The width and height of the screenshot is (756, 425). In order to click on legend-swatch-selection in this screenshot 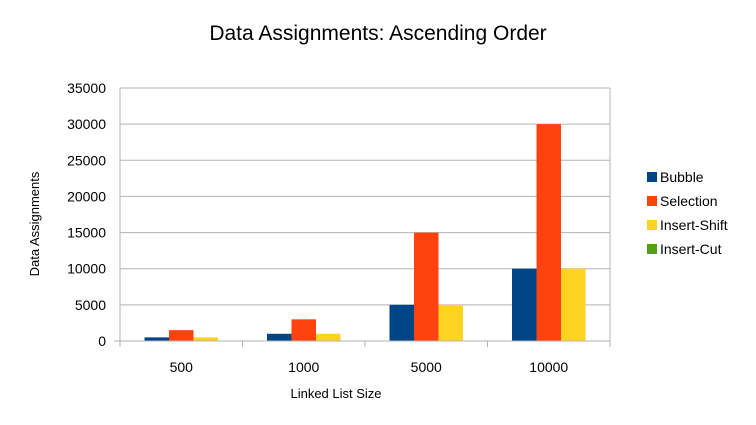, I will do `click(652, 201)`.